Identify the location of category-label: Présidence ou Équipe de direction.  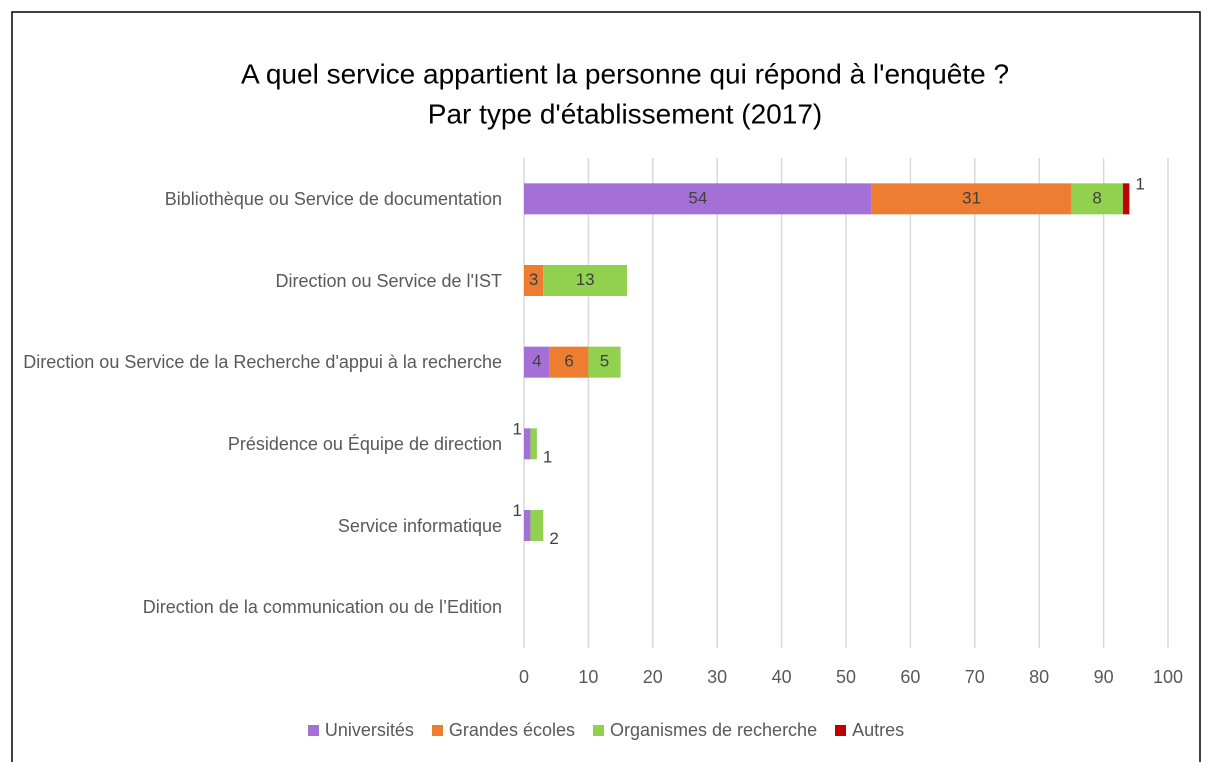
(364, 443).